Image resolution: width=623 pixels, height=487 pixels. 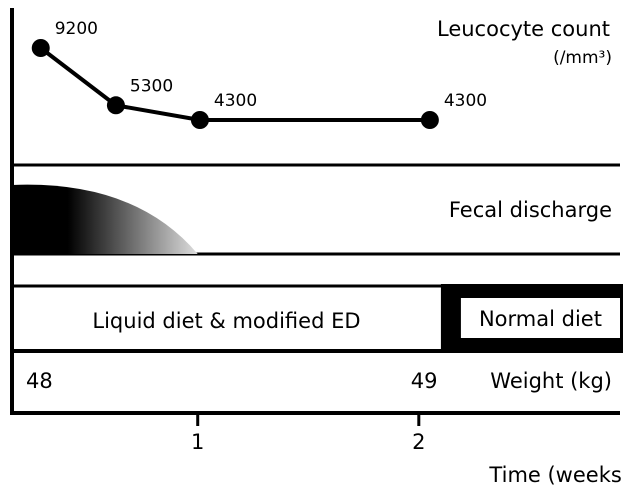 I want to click on normal-diet-box, so click(x=540, y=318).